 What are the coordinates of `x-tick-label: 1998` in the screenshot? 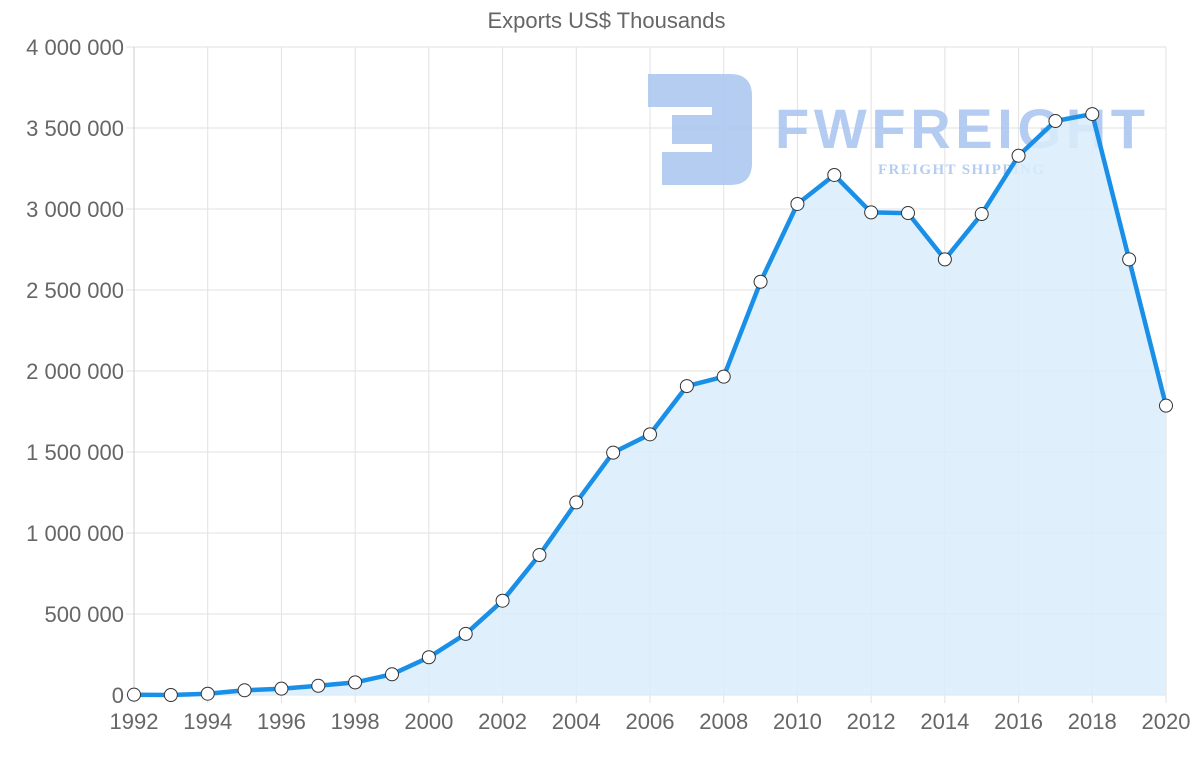 It's located at (355, 721).